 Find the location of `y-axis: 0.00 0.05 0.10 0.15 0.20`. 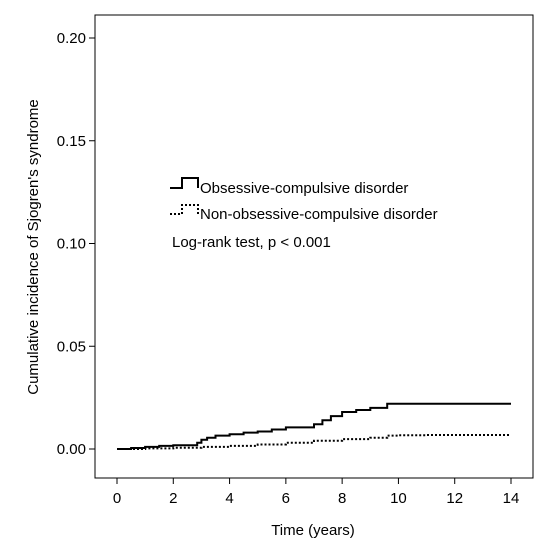

y-axis: 0.00 0.05 0.10 0.15 0.20 is located at coordinates (76, 244).